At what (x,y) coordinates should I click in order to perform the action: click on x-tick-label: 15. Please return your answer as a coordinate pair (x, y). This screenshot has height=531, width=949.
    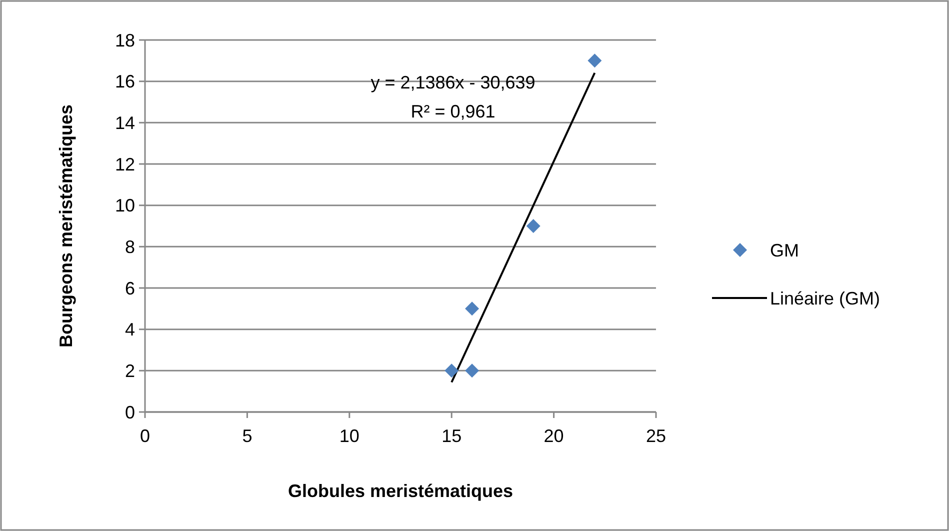
    Looking at the image, I should click on (452, 436).